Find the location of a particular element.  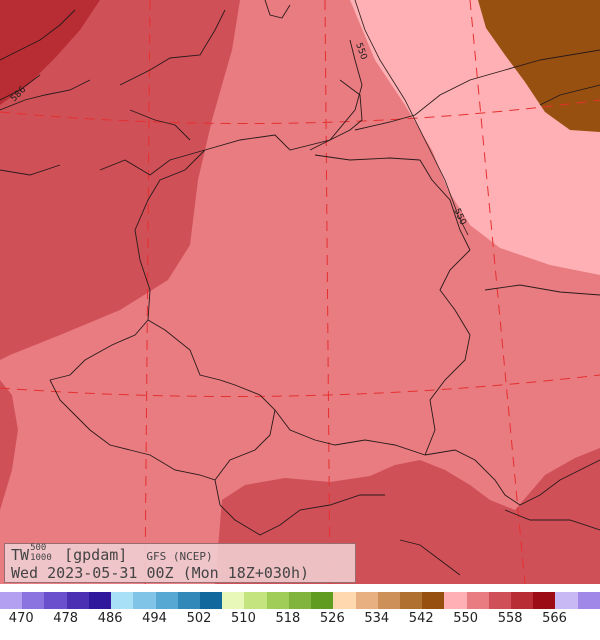

color-scale-labels: 470 478 486 494 502 510 518 526 534 542 550 558 566 is located at coordinates (300, 621).